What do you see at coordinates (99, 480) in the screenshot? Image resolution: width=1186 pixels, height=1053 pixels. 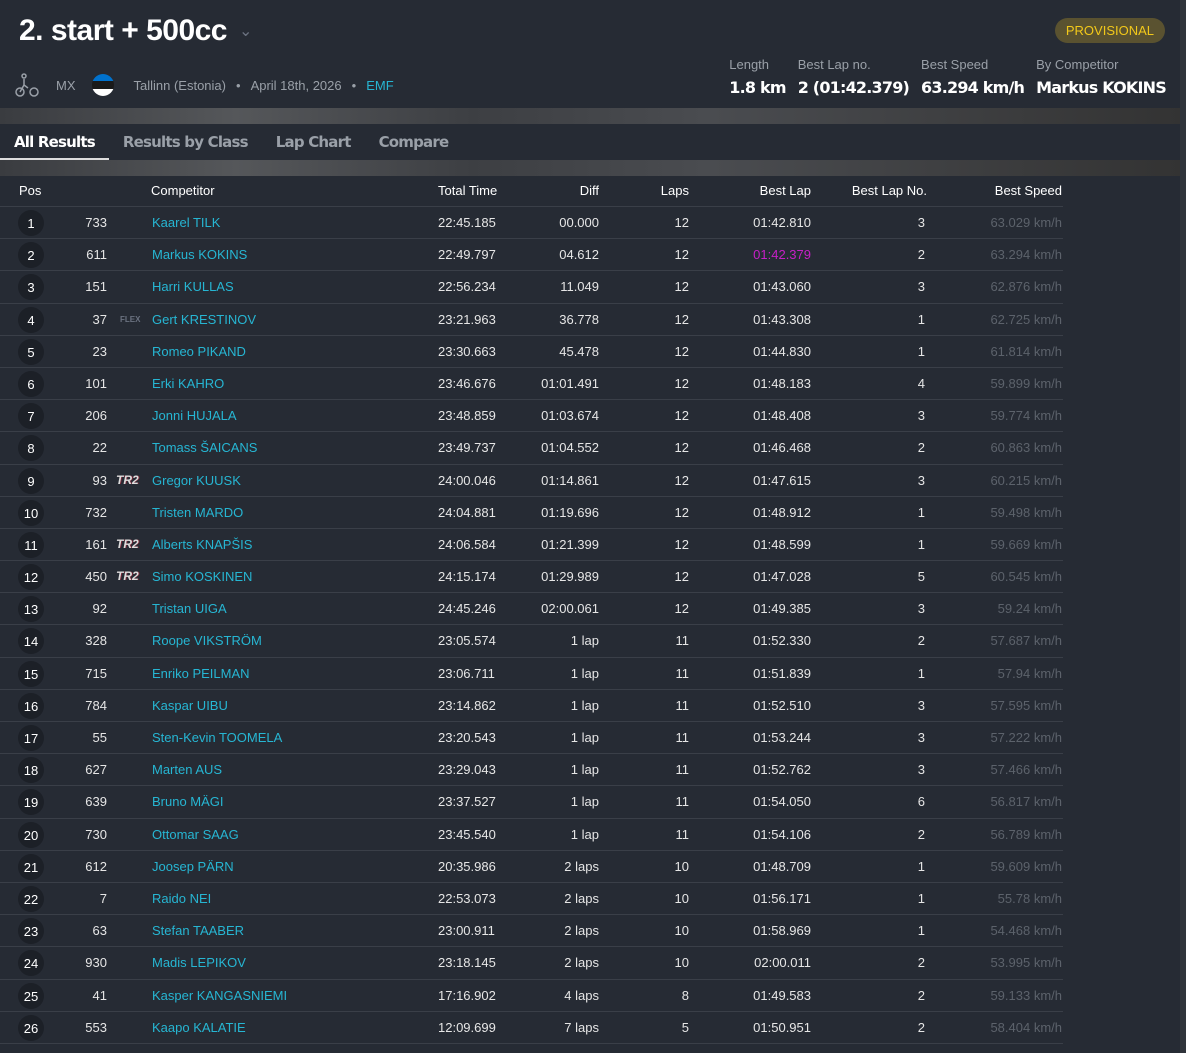 I see `race-number: 93` at bounding box center [99, 480].